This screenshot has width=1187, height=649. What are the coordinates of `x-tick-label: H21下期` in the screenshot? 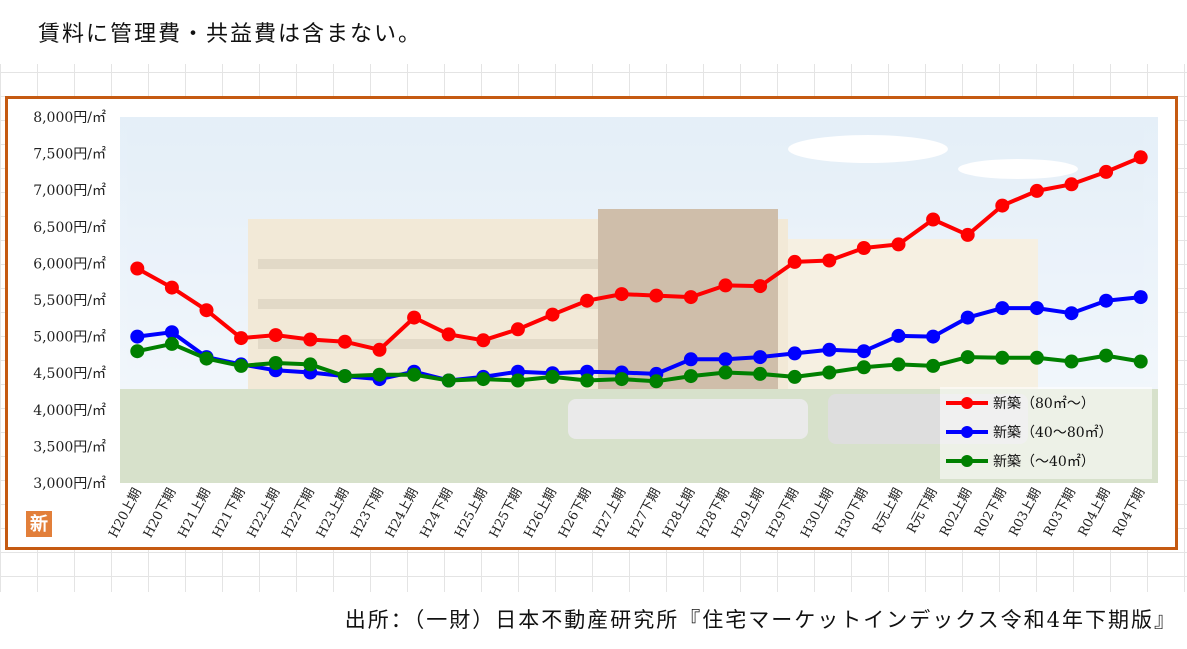 It's located at (229, 513).